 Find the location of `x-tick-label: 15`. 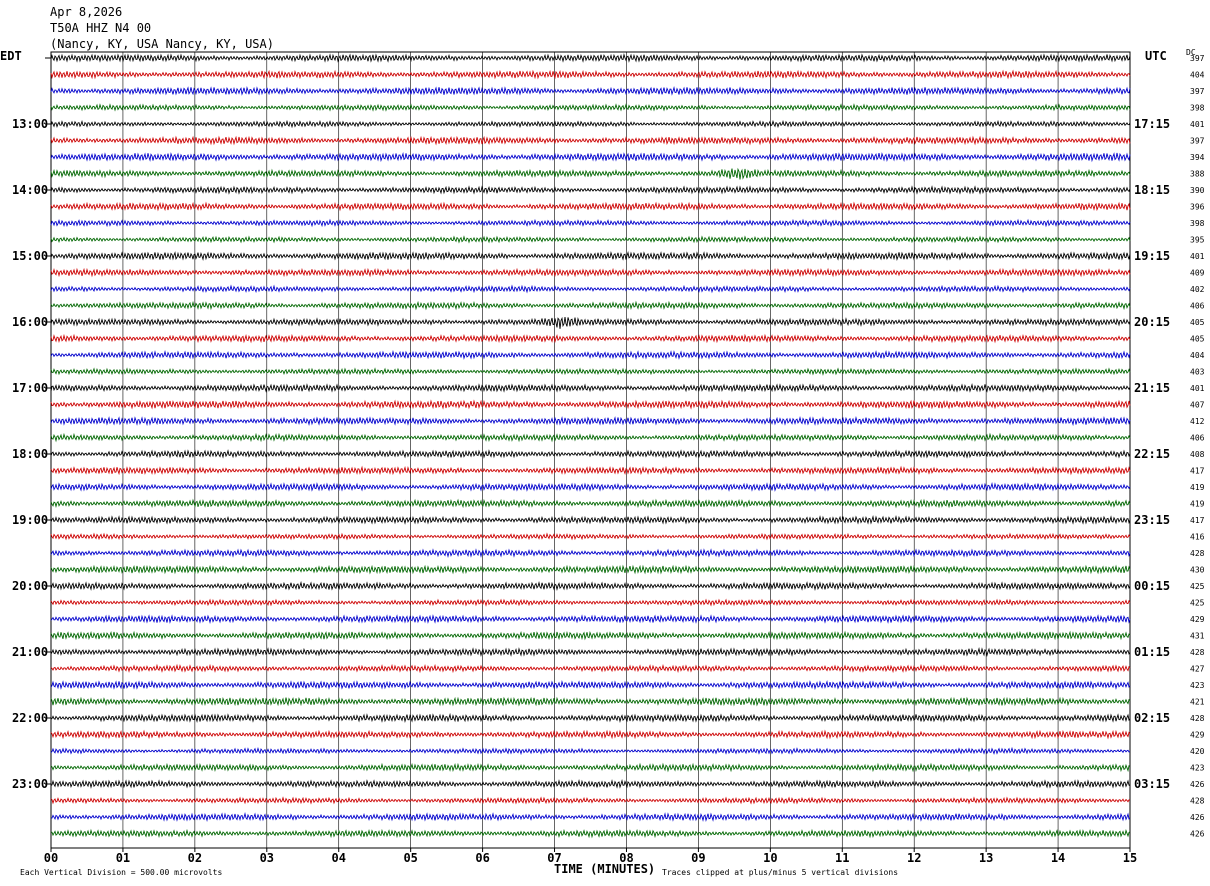

x-tick-label: 15 is located at coordinates (1130, 858).